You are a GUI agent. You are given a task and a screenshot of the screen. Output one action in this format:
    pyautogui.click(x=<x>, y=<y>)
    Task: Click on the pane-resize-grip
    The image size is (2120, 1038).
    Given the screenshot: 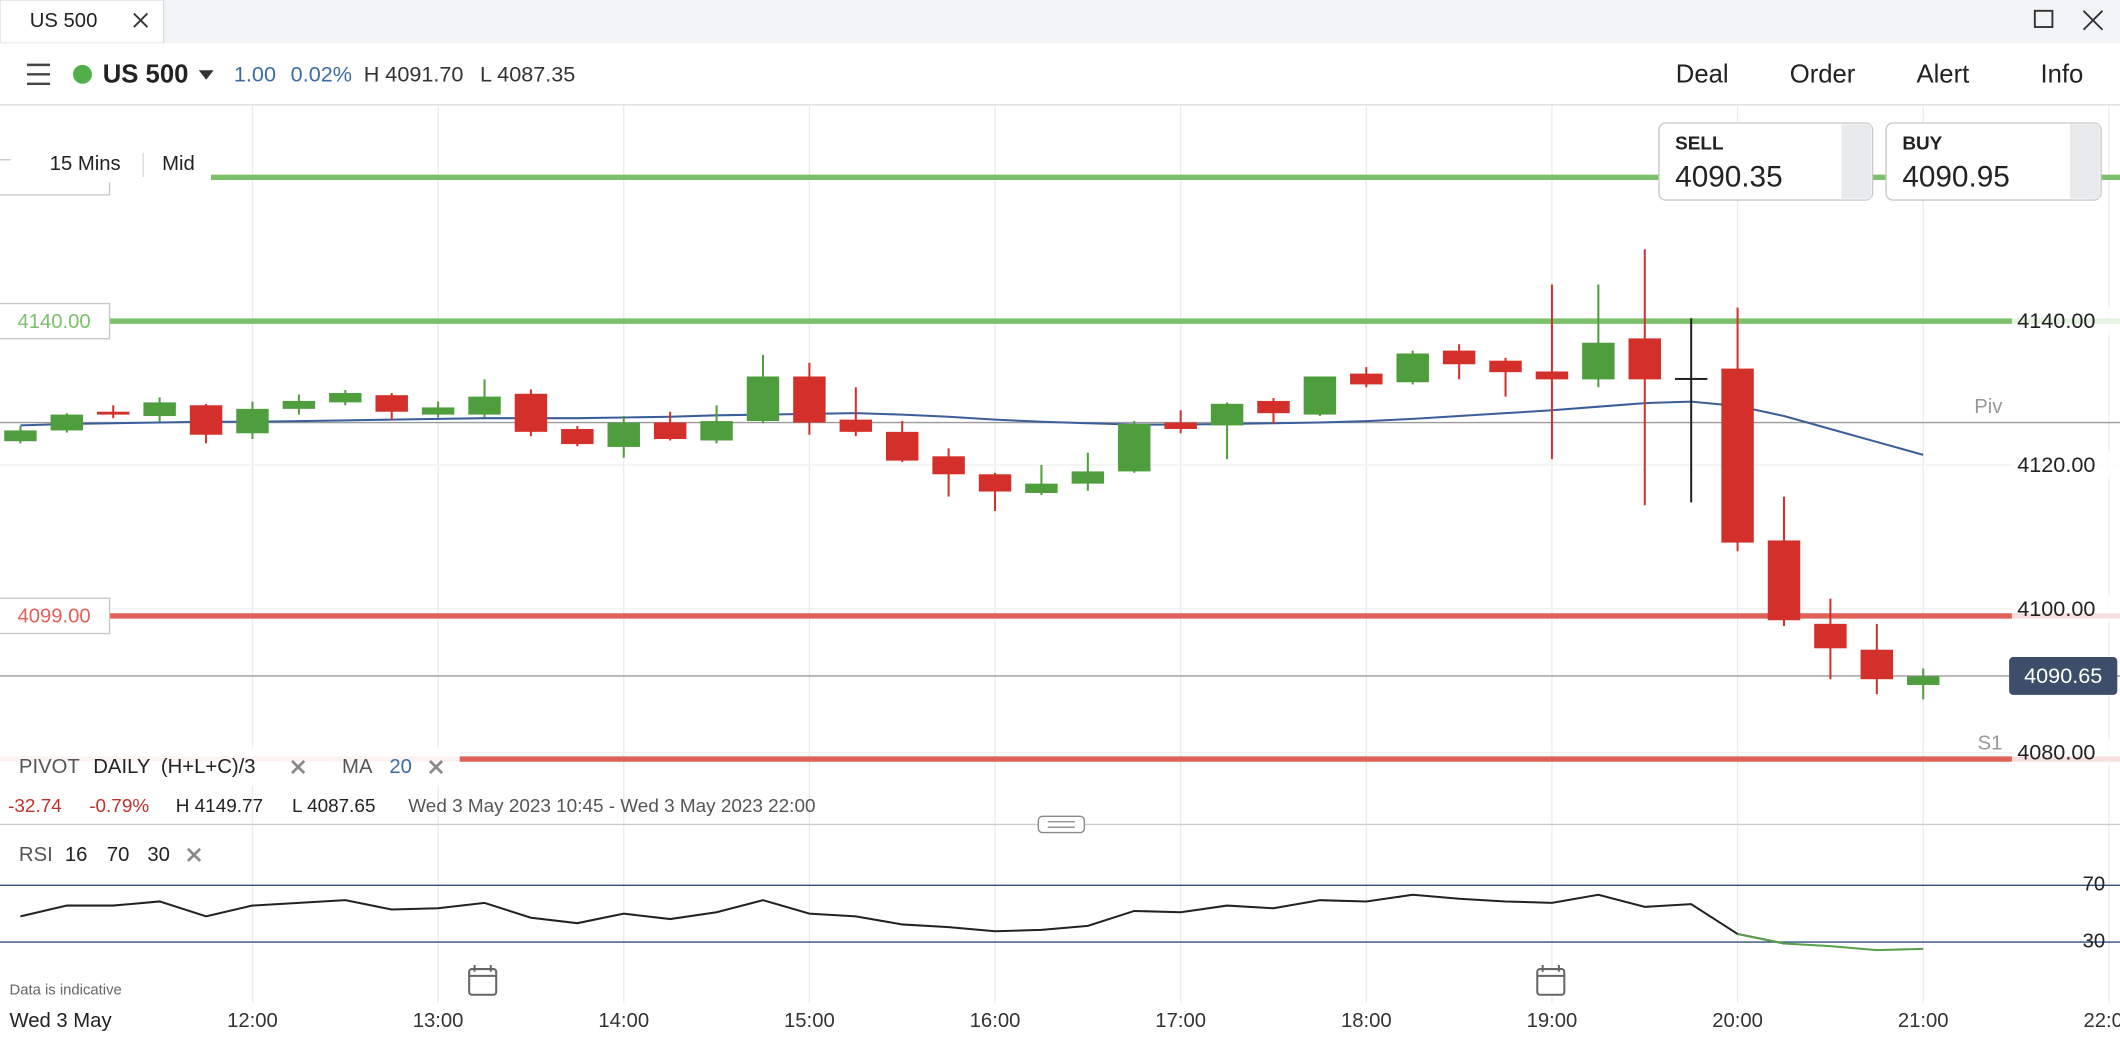 What is the action you would take?
    pyautogui.click(x=1061, y=824)
    